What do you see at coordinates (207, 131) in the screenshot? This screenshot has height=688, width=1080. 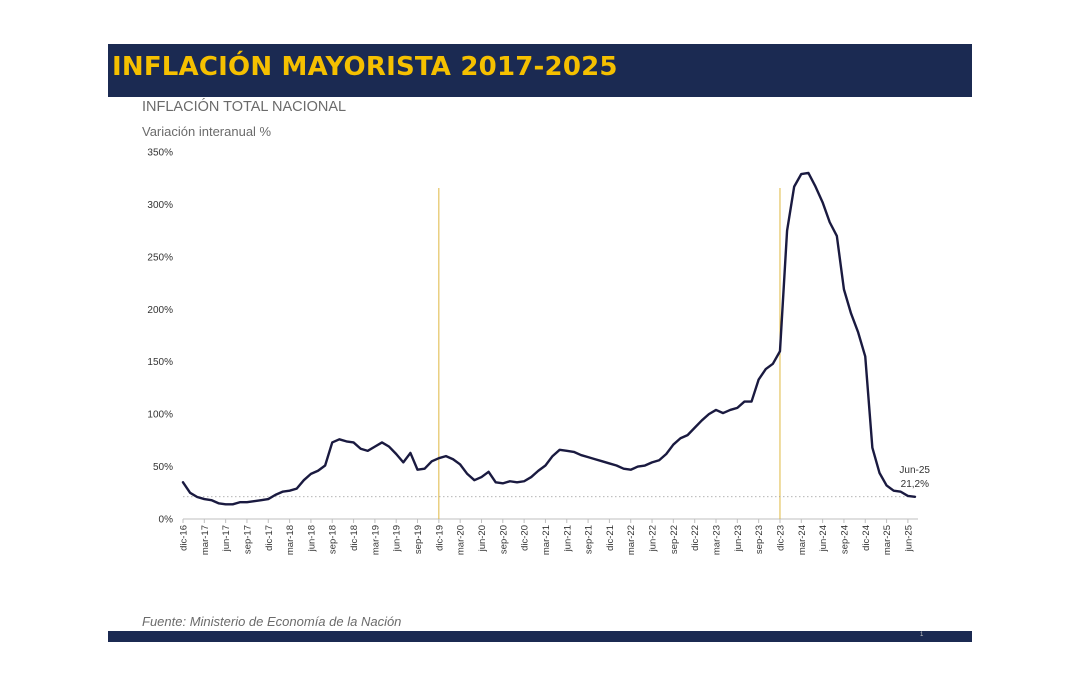 I see `unit-label: Variación interanual %` at bounding box center [207, 131].